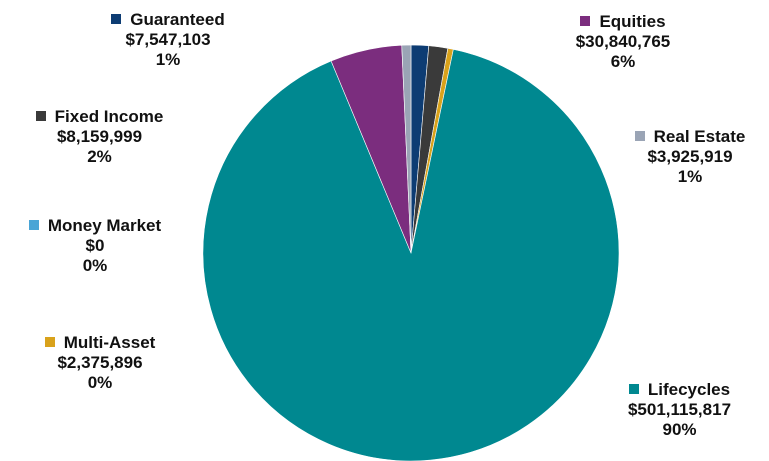 The height and width of the screenshot is (461, 769). What do you see at coordinates (623, 61) in the screenshot?
I see `label-equities-percent: 6%` at bounding box center [623, 61].